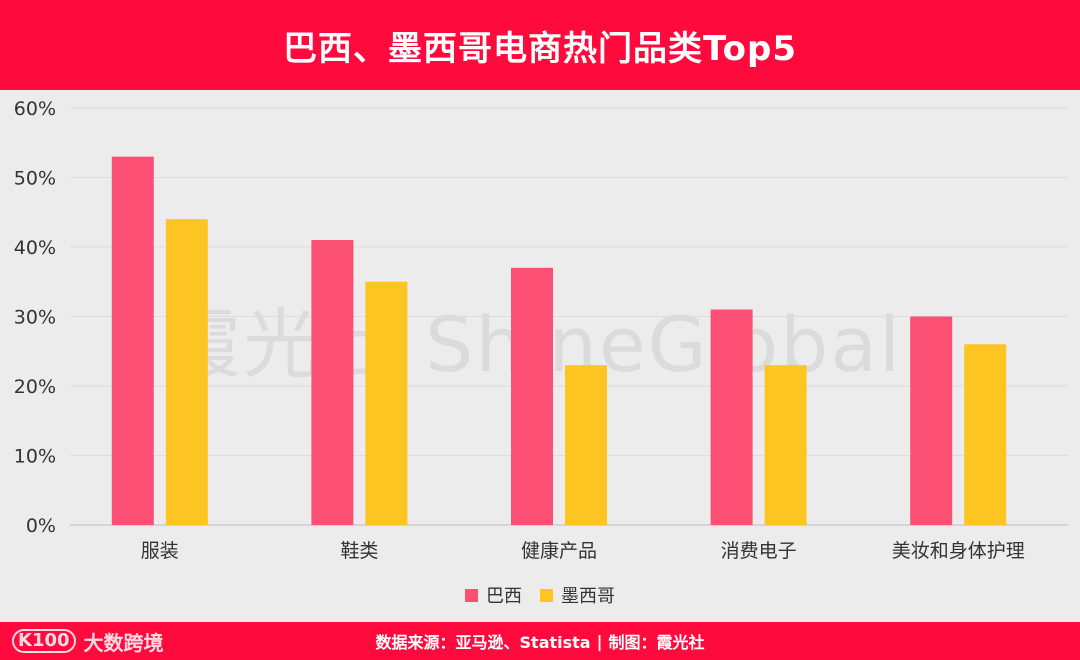  I want to click on legend-swatch-brazil, so click(471, 595).